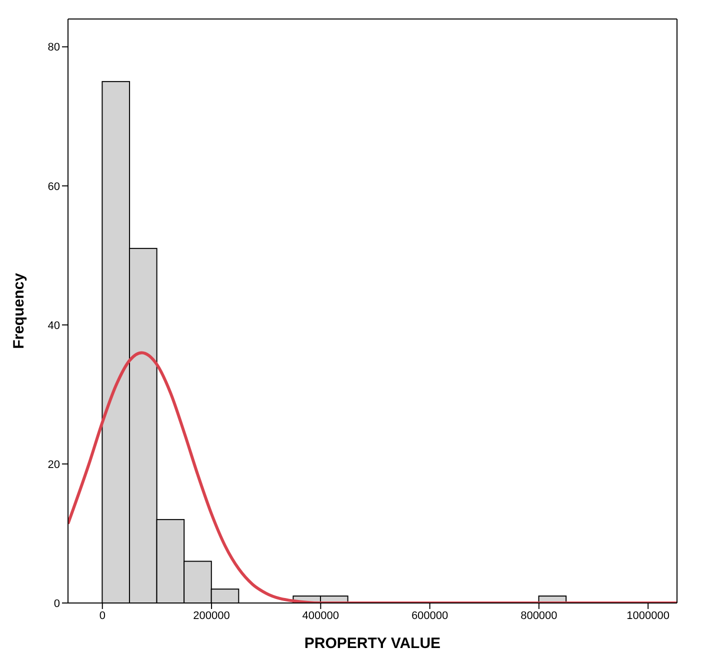 The height and width of the screenshot is (670, 722). I want to click on y-tick-label: 0, so click(57, 604).